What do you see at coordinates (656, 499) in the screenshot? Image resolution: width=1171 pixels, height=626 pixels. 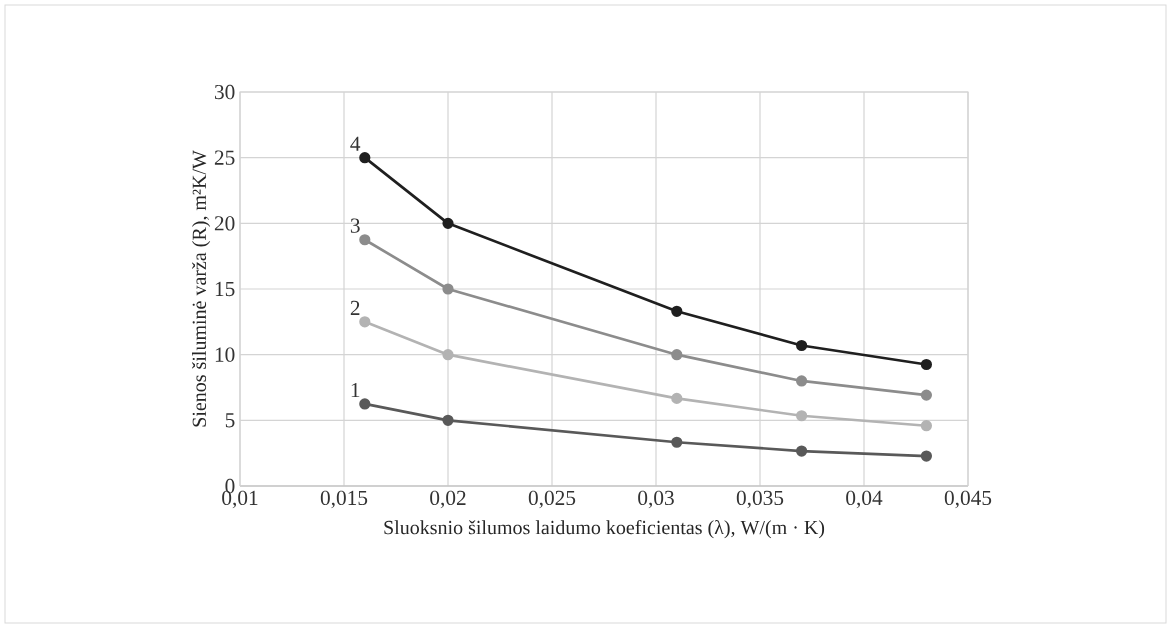 I see `x-tick-label: 0,03` at bounding box center [656, 499].